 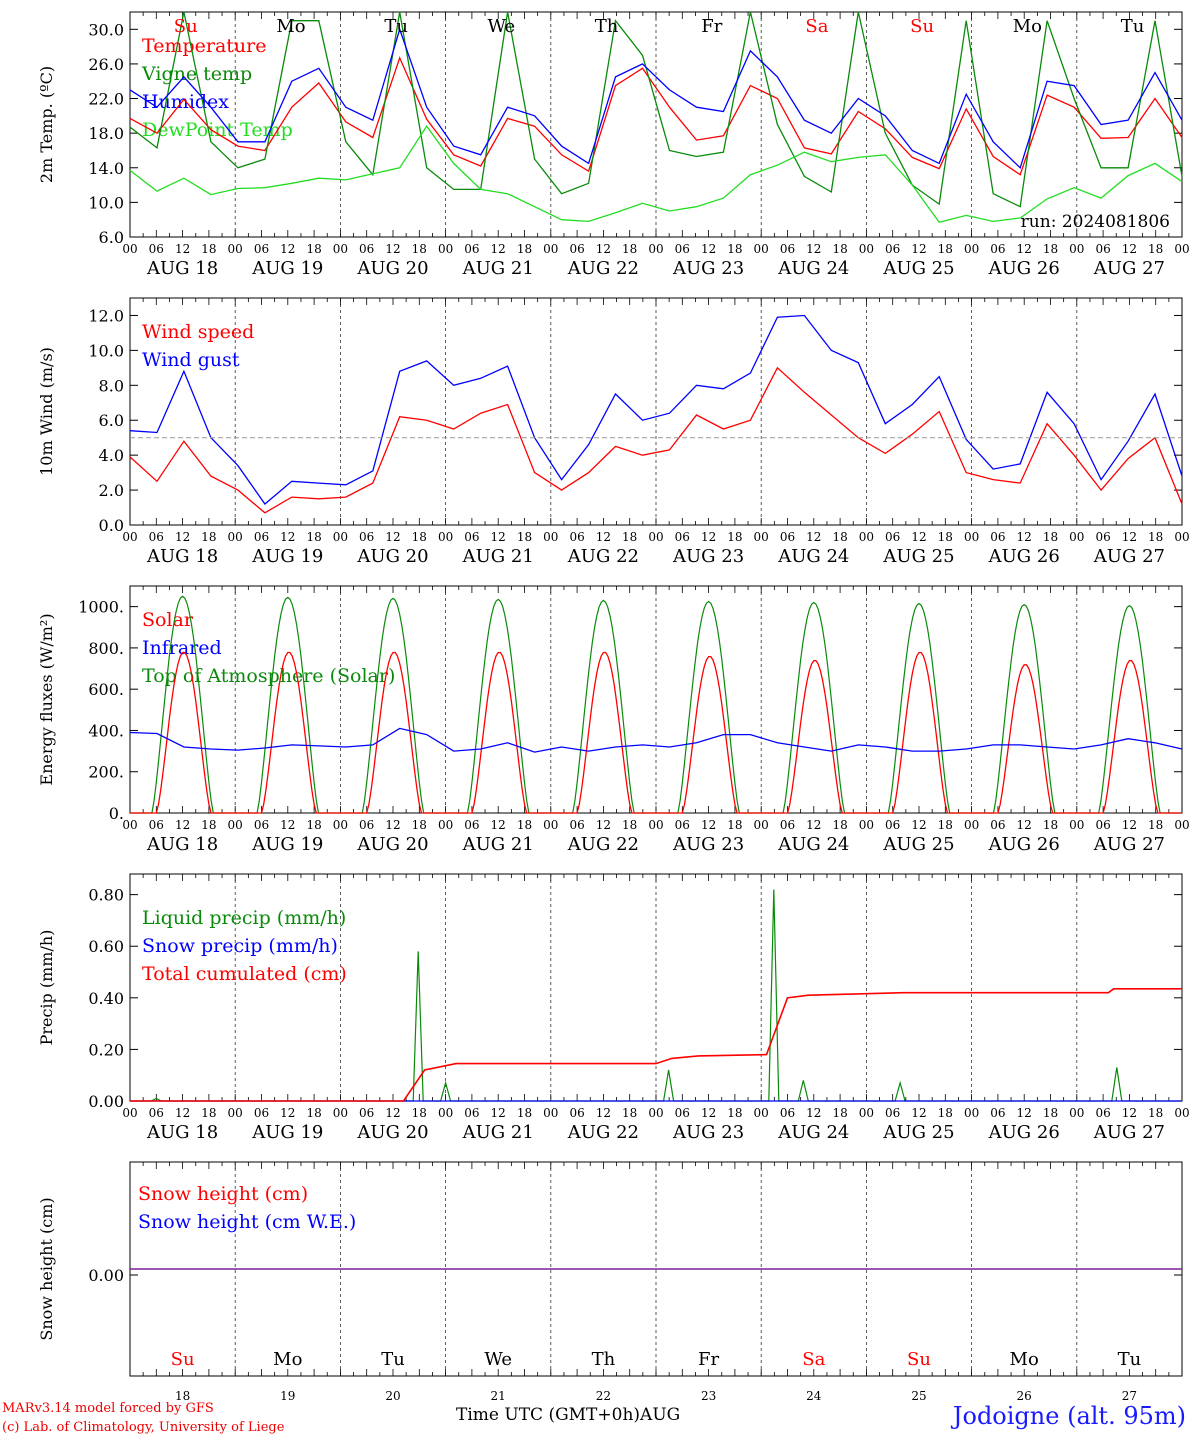 I want to click on y-tick-label: 0.80, so click(x=106, y=895).